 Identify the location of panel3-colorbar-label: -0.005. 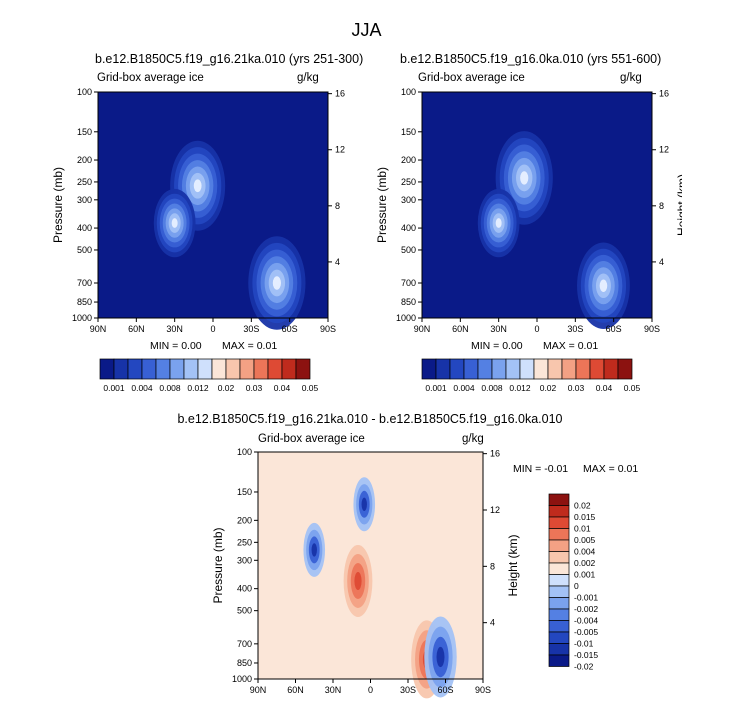
(586, 632).